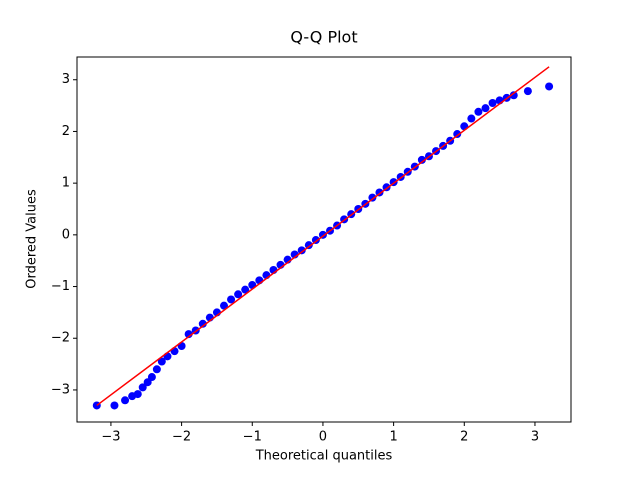  What do you see at coordinates (393, 437) in the screenshot?
I see `x-tick-label: 1` at bounding box center [393, 437].